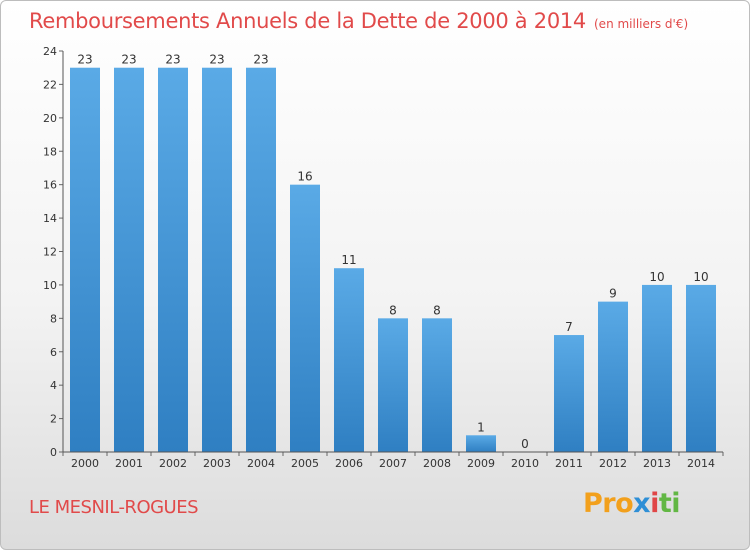  I want to click on bar-2002, so click(173, 259).